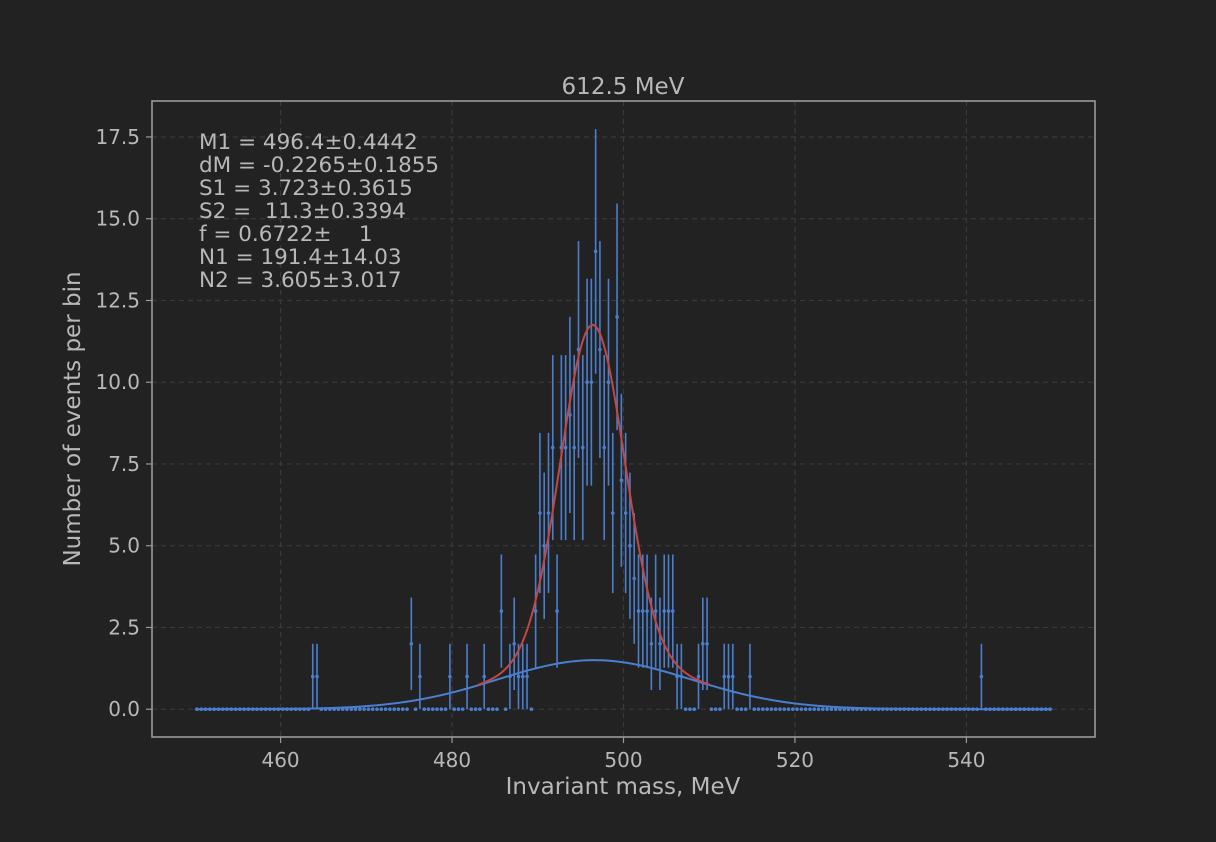  Describe the element at coordinates (623, 87) in the screenshot. I see `chart-title: 612.5 MeV` at that location.